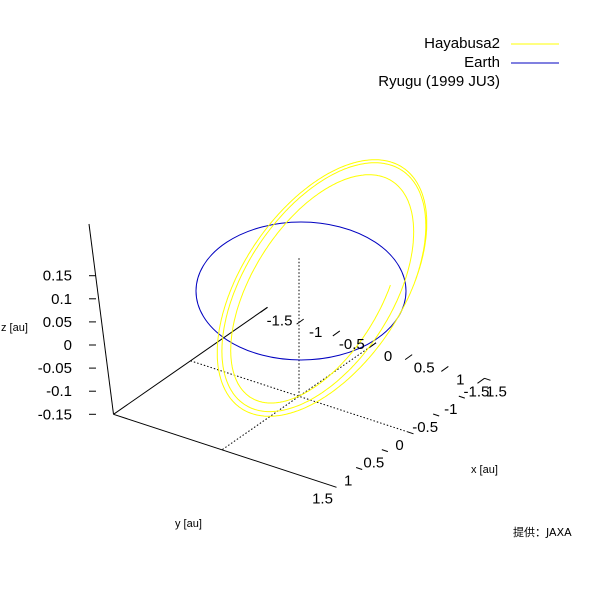 The width and height of the screenshot is (600, 600). Describe the element at coordinates (352, 344) in the screenshot. I see `x-tick-label: -0.5` at that location.